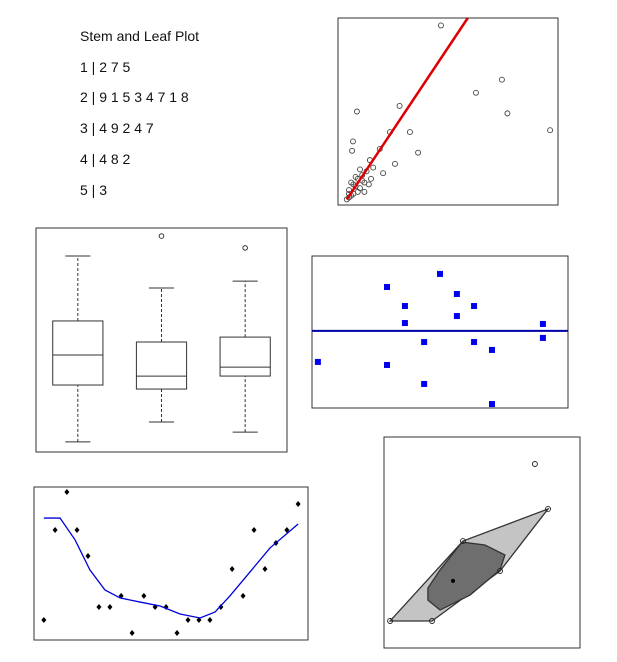 The image size is (617, 662). What do you see at coordinates (466, 576) in the screenshot?
I see `region` at bounding box center [466, 576].